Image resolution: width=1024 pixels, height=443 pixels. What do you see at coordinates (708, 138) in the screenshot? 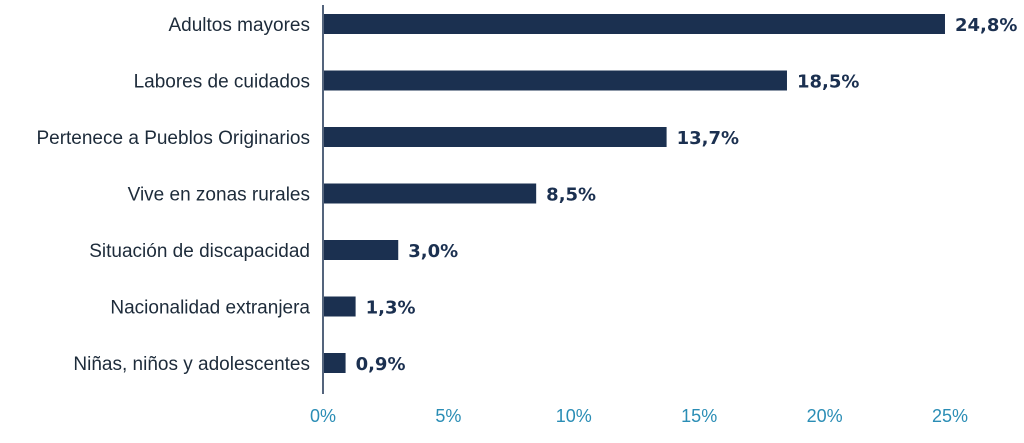
I see `value-label: 13,7%` at bounding box center [708, 138].